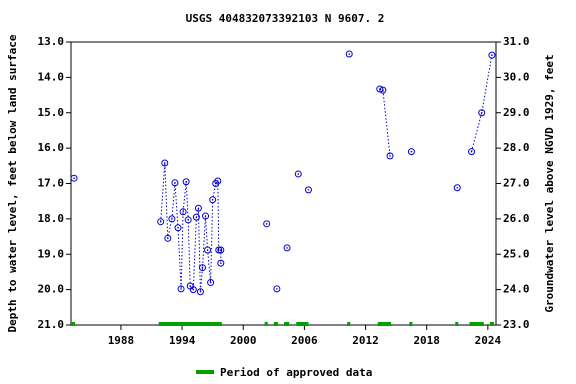  I want to click on x-tick-label: 2000, so click(243, 340).